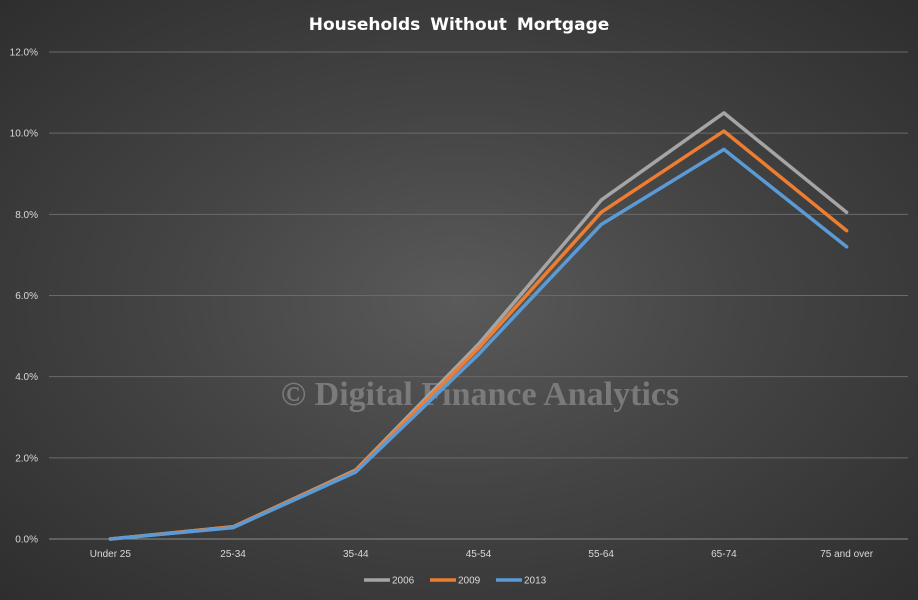  Describe the element at coordinates (535, 581) in the screenshot. I see `legend-label: 2013` at that location.